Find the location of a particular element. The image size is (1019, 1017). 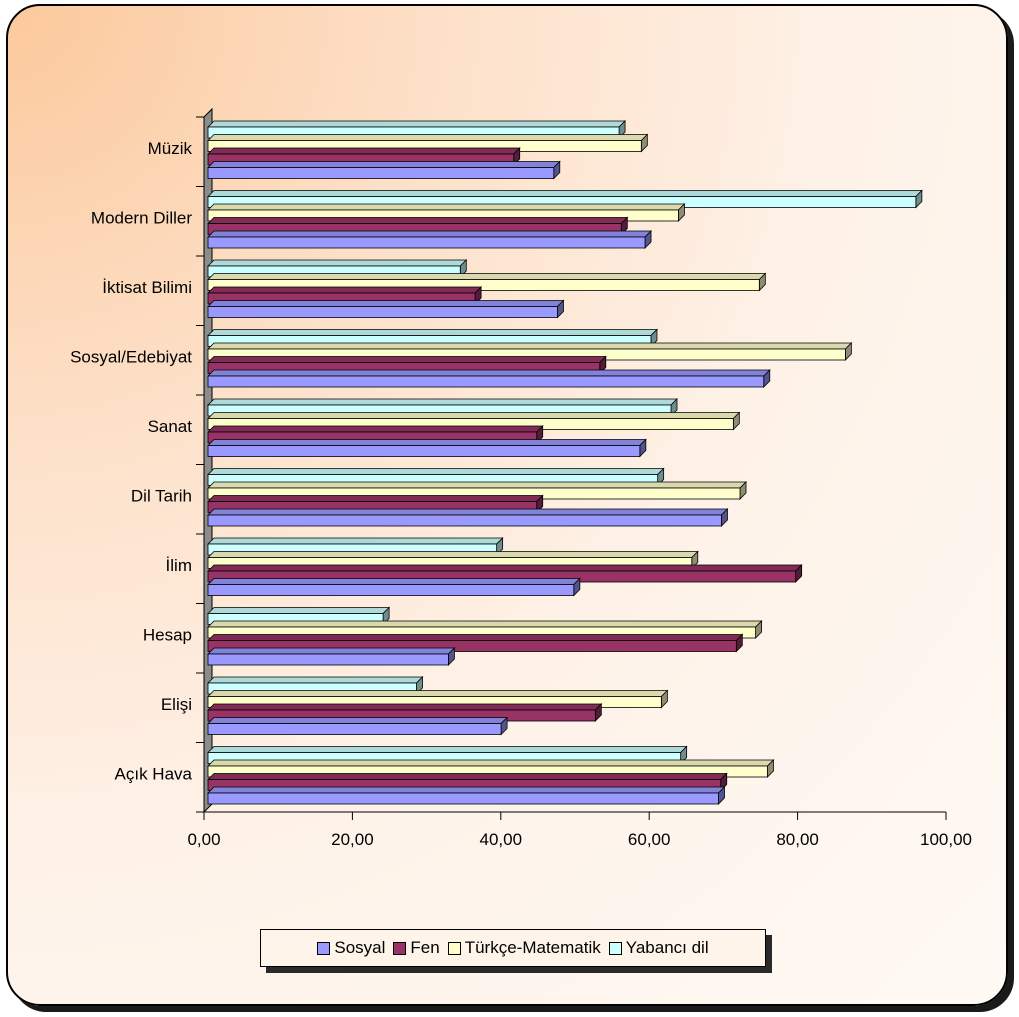

y-category-label: Müzik is located at coordinates (170, 148).